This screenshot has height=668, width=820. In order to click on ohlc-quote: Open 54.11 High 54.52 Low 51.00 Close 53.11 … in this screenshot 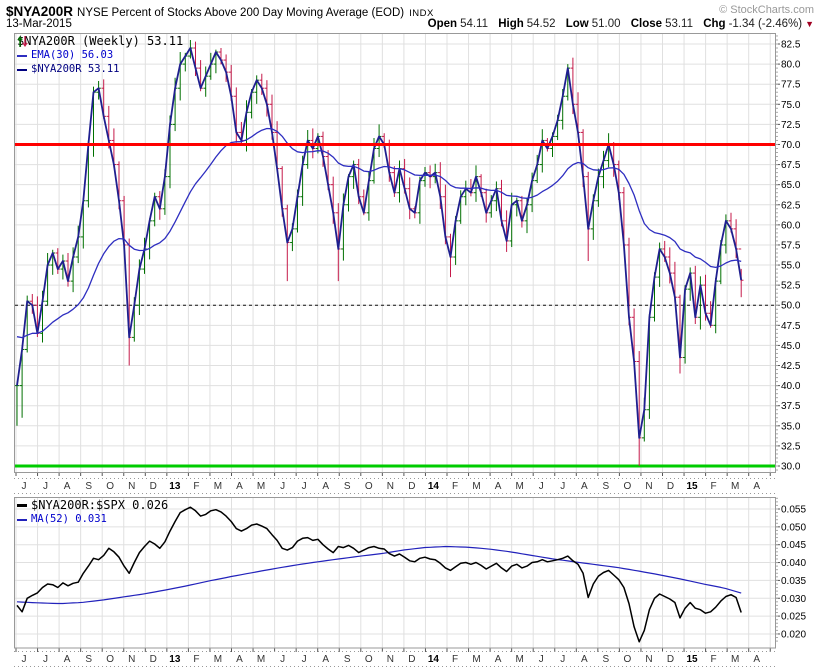, I will do `click(617, 24)`.